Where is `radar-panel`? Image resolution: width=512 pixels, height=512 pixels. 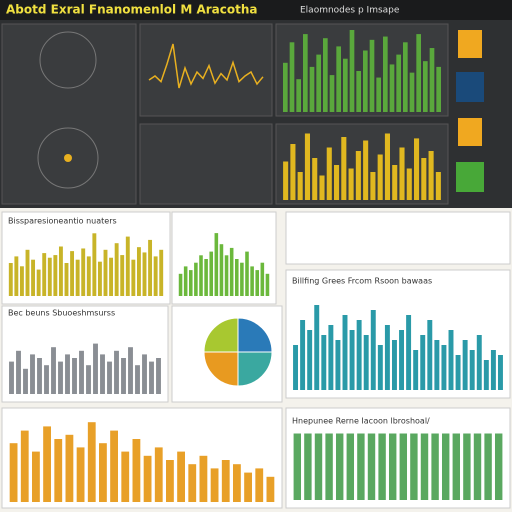 radar-panel is located at coordinates (69, 114).